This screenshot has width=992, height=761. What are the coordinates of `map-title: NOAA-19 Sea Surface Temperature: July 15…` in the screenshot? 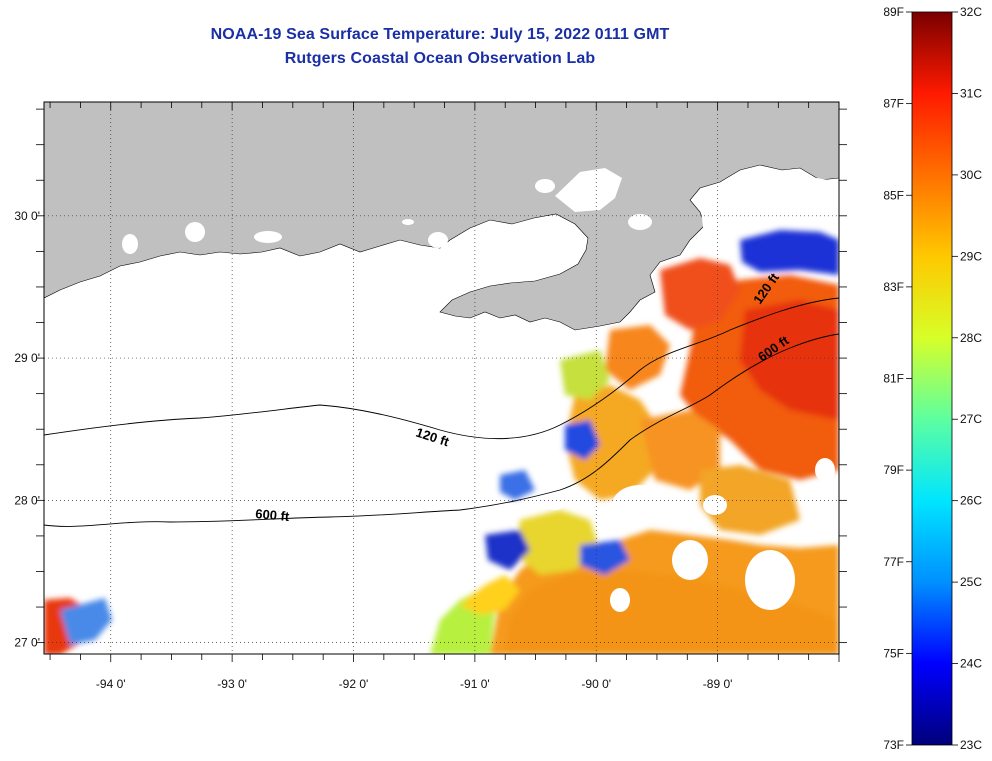 It's located at (440, 34).